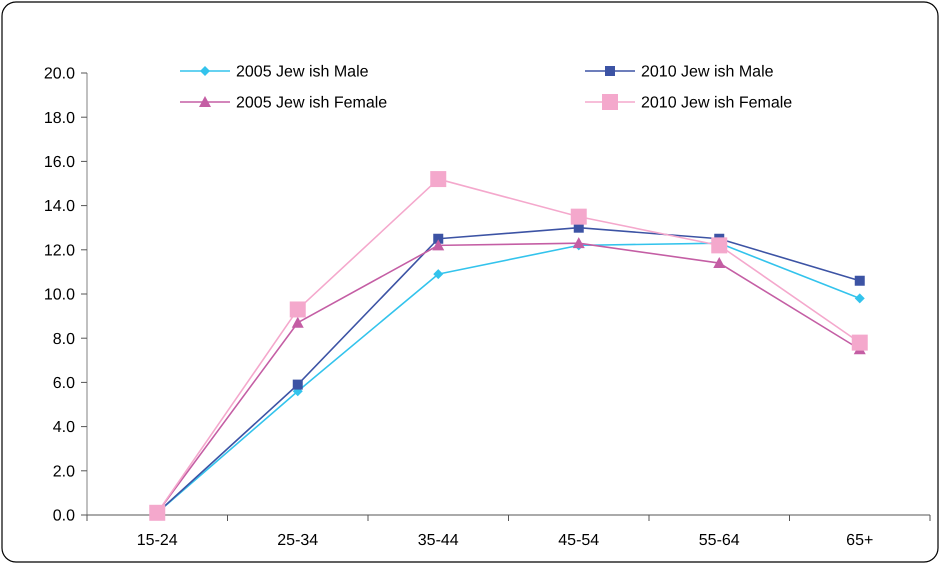 The height and width of the screenshot is (564, 940). What do you see at coordinates (64, 427) in the screenshot?
I see `y-tick-label: 4.0` at bounding box center [64, 427].